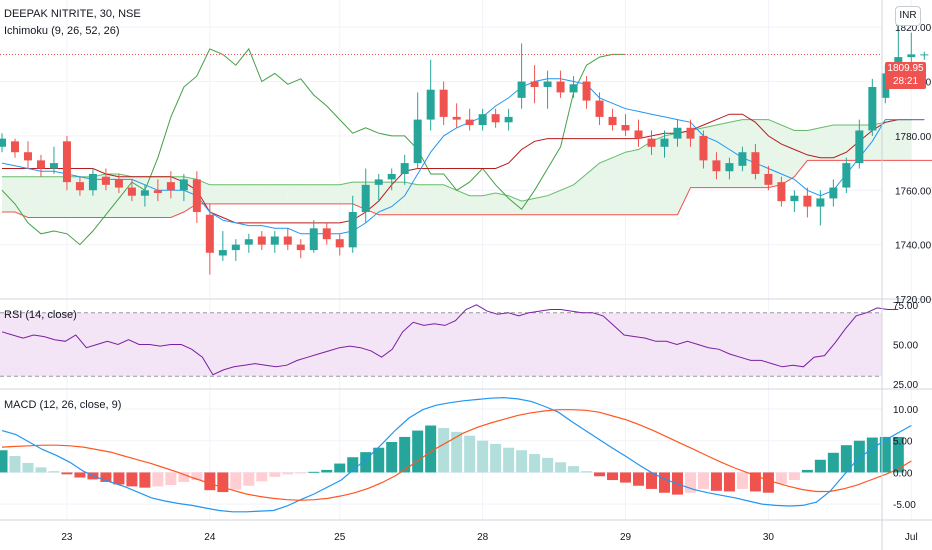 Image resolution: width=932 pixels, height=550 pixels. What do you see at coordinates (905, 410) in the screenshot?
I see `macd-tick-label: 10.00` at bounding box center [905, 410].